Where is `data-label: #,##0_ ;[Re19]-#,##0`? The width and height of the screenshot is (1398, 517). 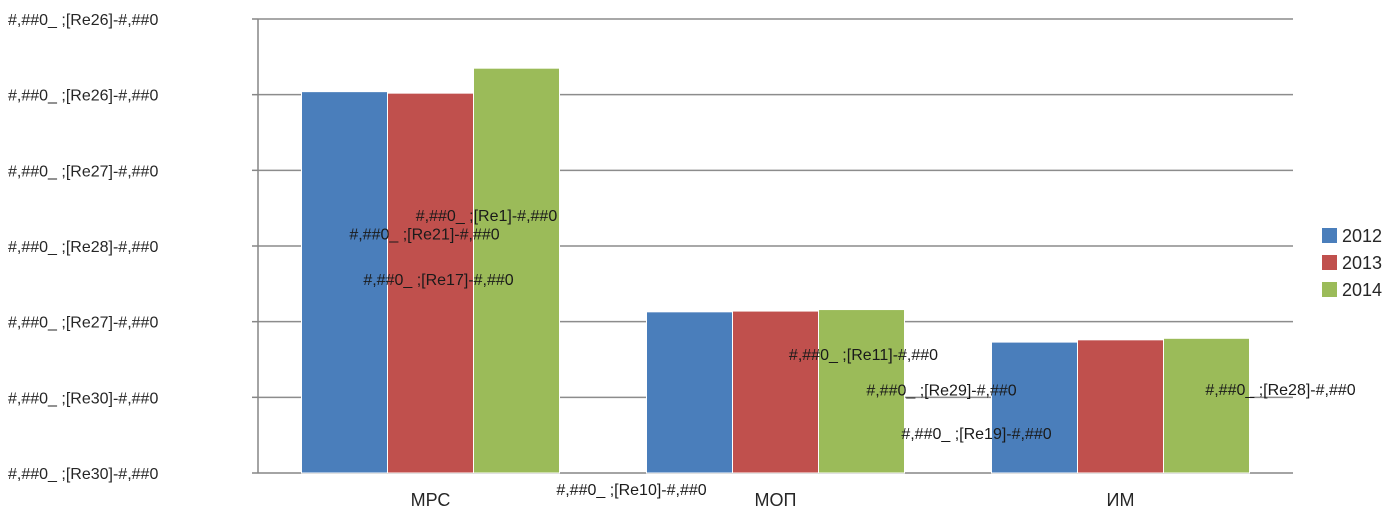 data-label: #,##0_ ;[Re19]-#,##0 is located at coordinates (976, 434).